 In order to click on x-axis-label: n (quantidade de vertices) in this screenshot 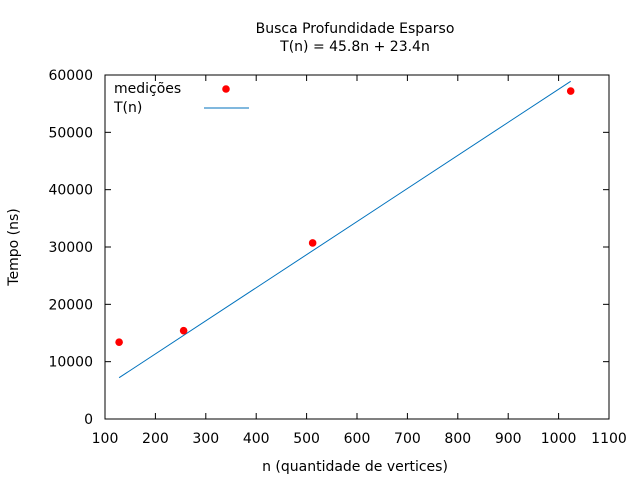, I will do `click(355, 467)`.